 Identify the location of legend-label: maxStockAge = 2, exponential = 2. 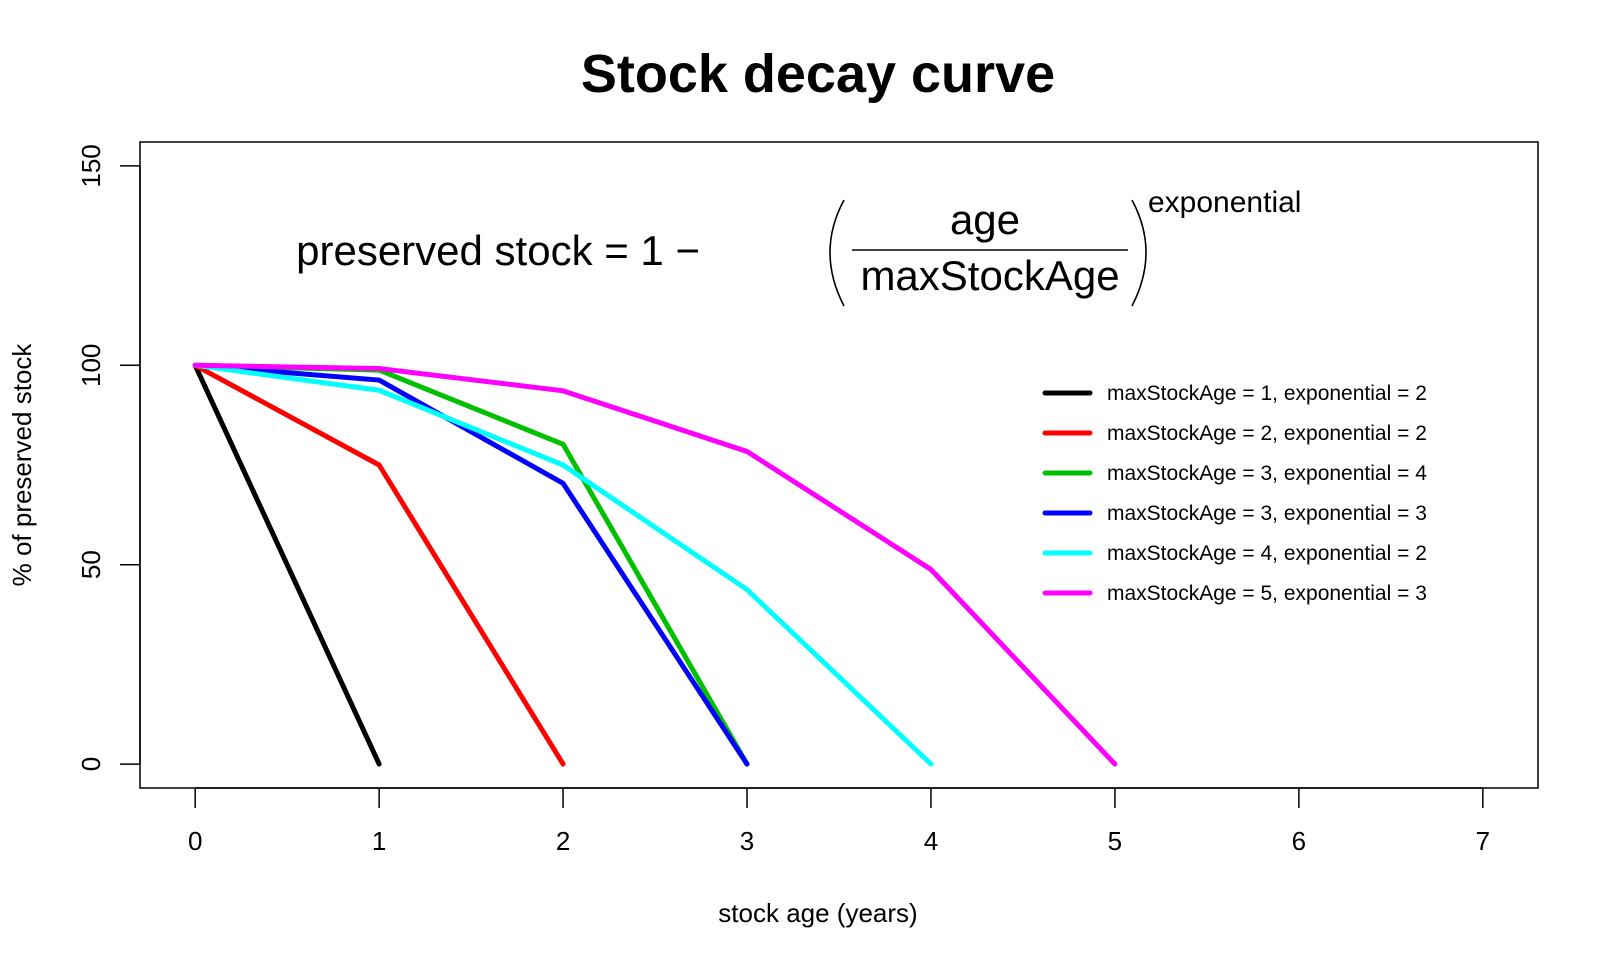
(1267, 433).